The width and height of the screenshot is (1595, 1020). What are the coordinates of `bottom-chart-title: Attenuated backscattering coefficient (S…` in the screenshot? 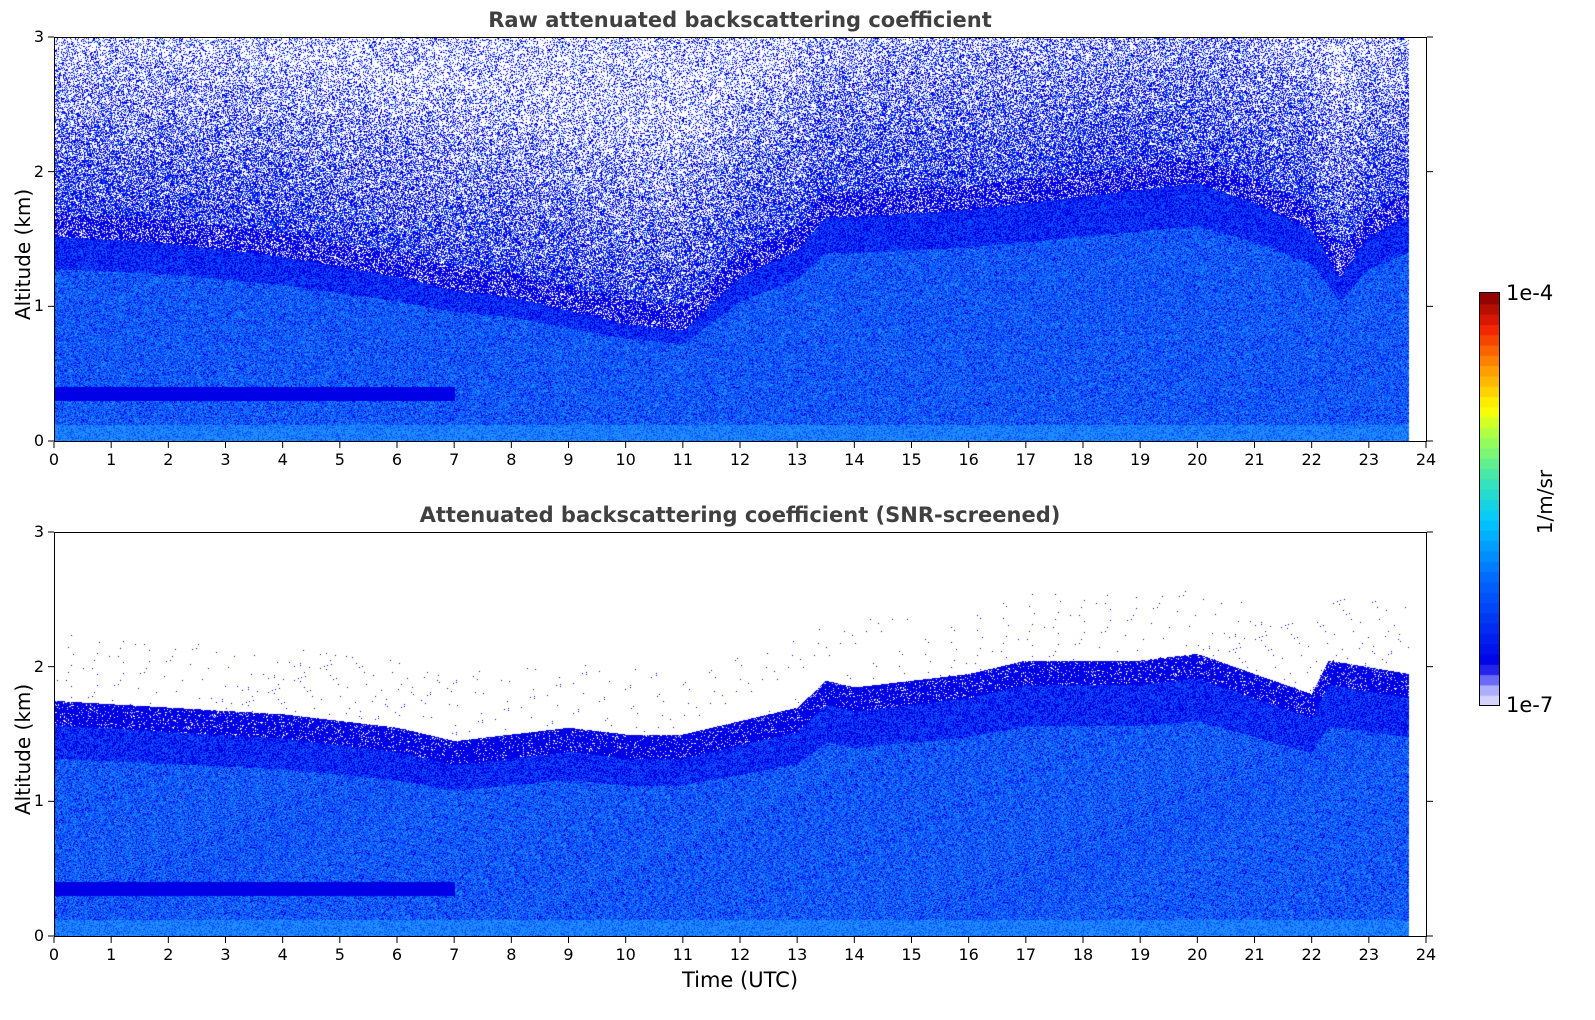 It's located at (740, 515).